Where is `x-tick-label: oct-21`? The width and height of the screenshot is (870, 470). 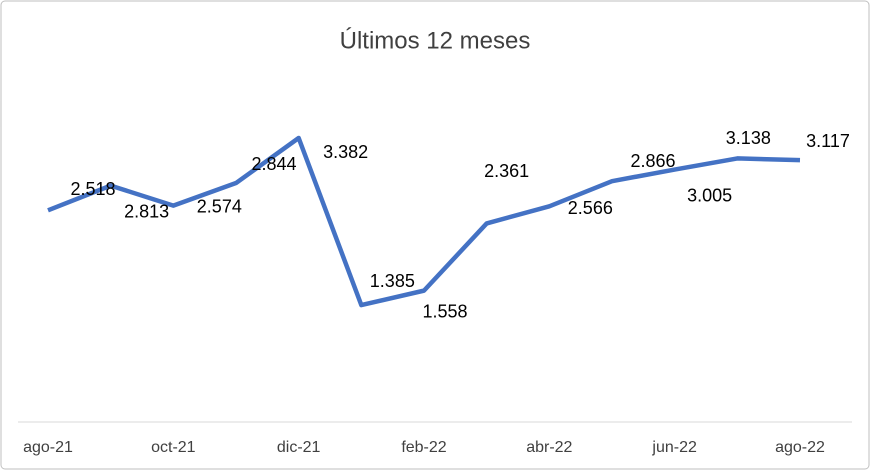 x-tick-label: oct-21 is located at coordinates (173, 447).